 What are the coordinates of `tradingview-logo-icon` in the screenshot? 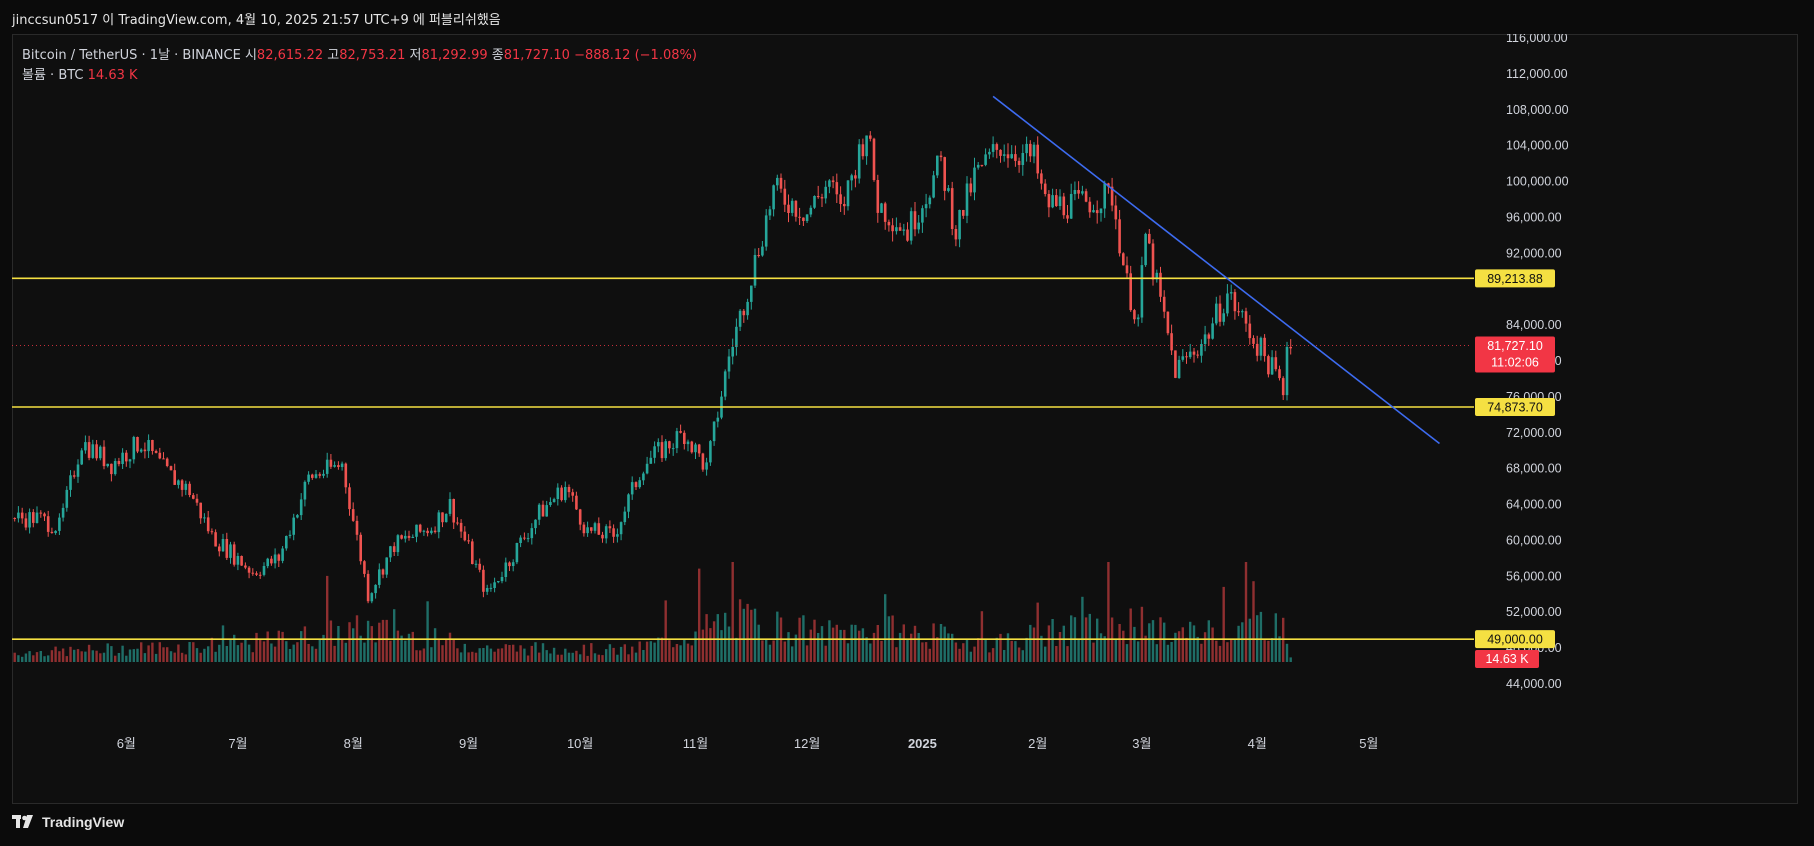 It's located at (22, 821).